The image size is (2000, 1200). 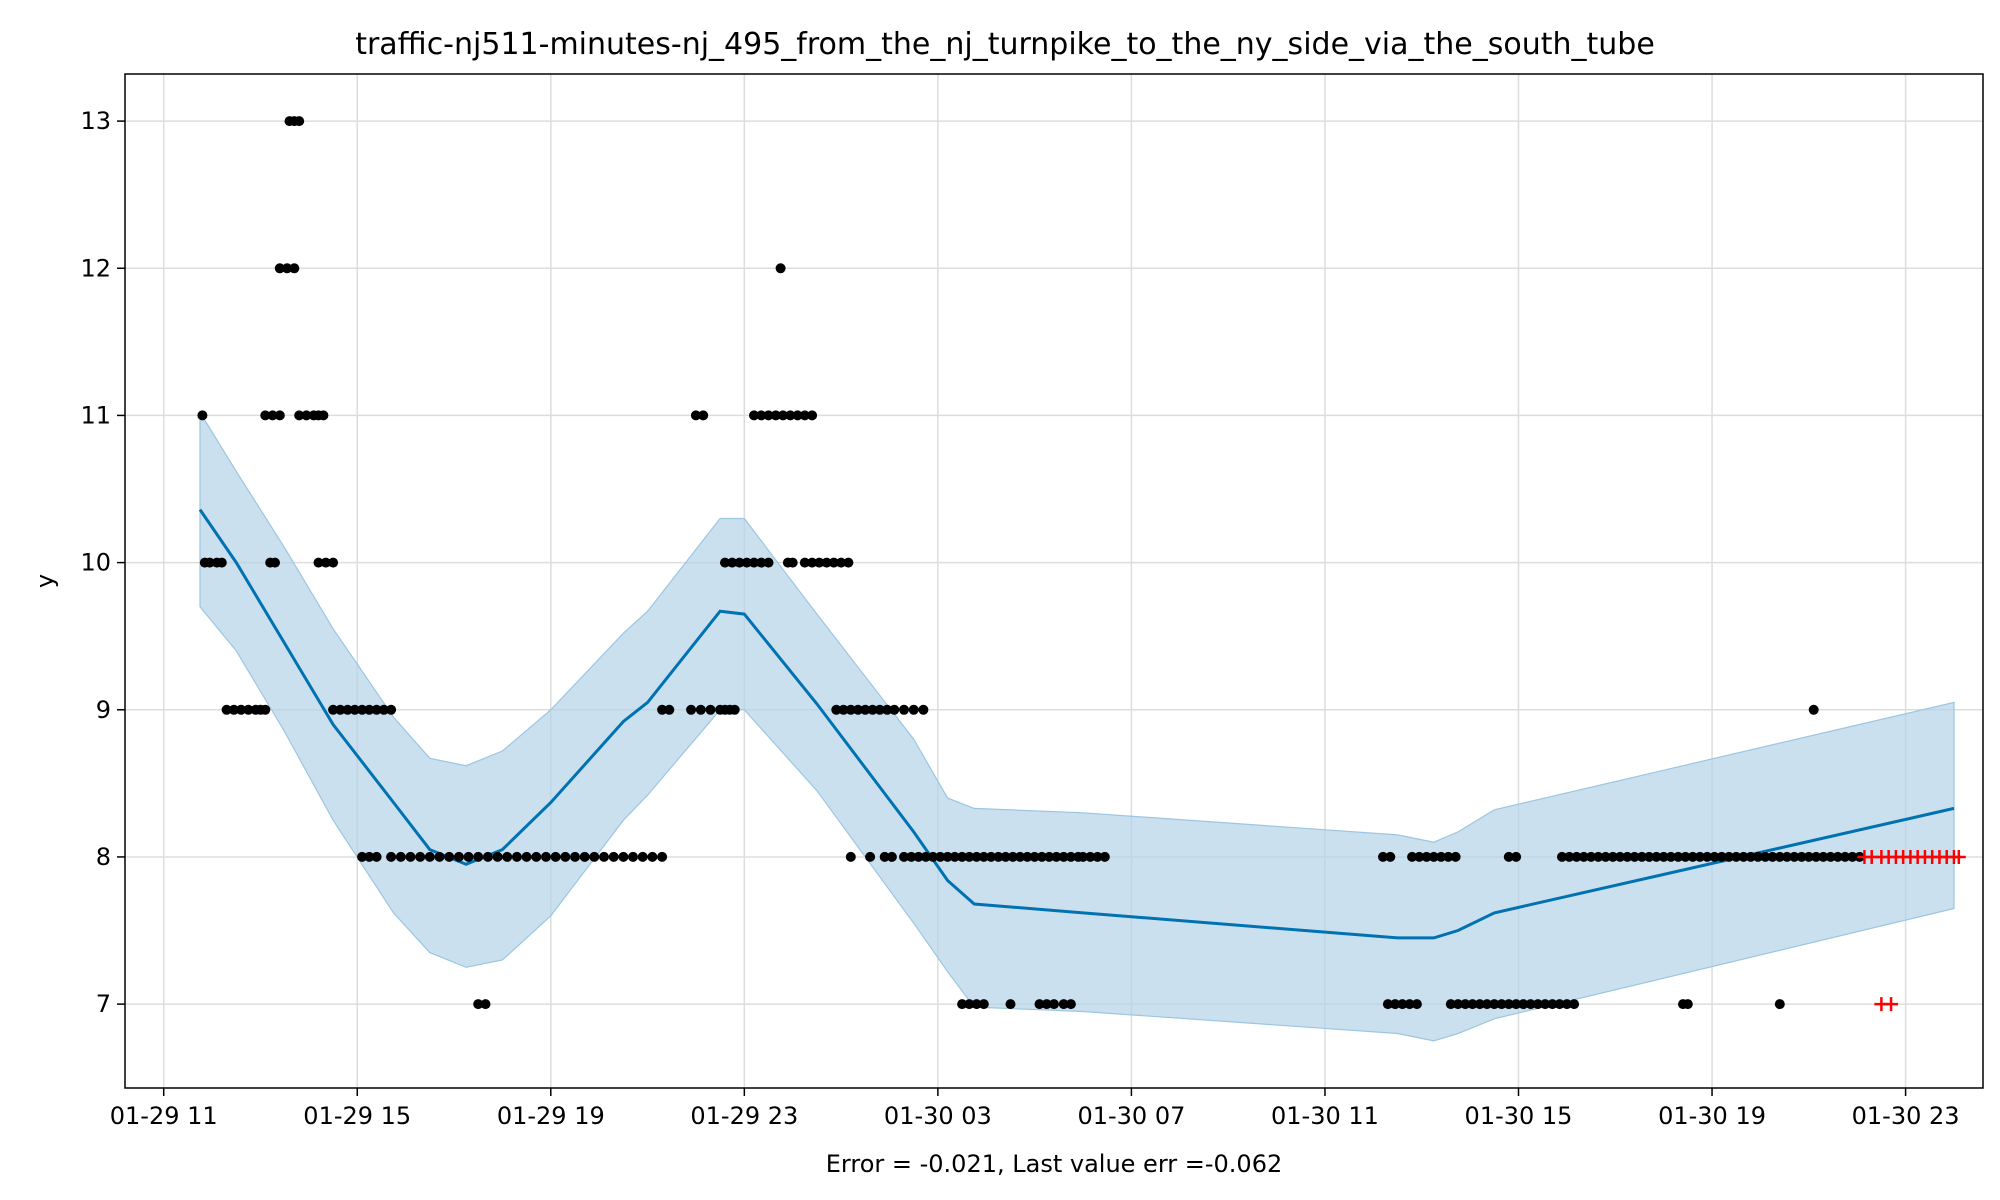 What do you see at coordinates (95, 268) in the screenshot?
I see `y-tick-label: 12` at bounding box center [95, 268].